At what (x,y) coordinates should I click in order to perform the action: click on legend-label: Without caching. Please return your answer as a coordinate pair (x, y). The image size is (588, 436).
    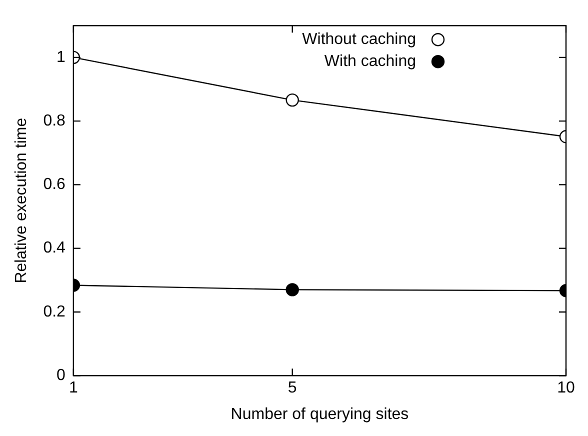
    Looking at the image, I should click on (359, 39).